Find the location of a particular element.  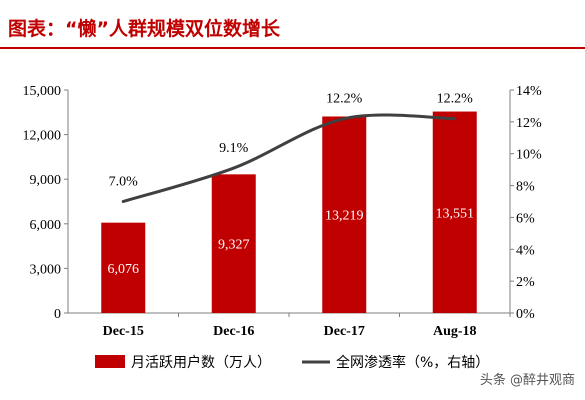

x-tick-label: Aug-18 is located at coordinates (455, 331).